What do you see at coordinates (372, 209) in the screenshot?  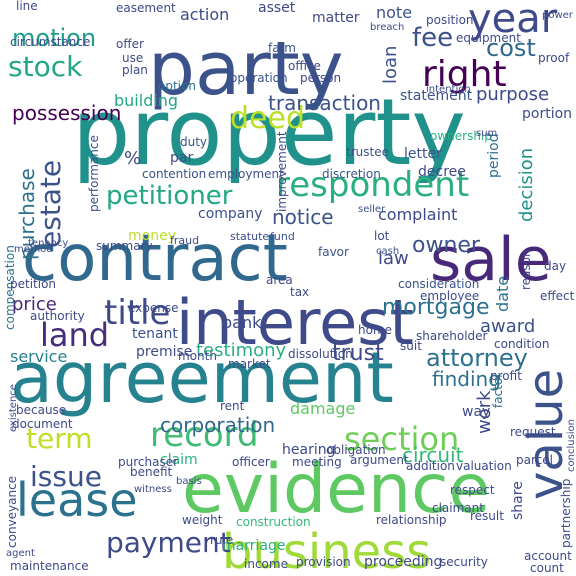 I see `cloud-word: seller` at bounding box center [372, 209].